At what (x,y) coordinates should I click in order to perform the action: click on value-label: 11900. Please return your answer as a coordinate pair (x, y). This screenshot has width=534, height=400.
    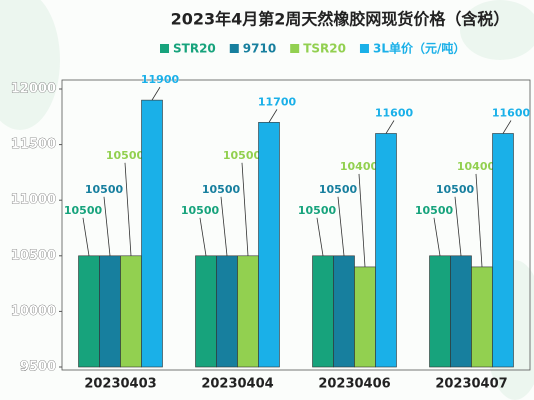
    Looking at the image, I should click on (160, 79).